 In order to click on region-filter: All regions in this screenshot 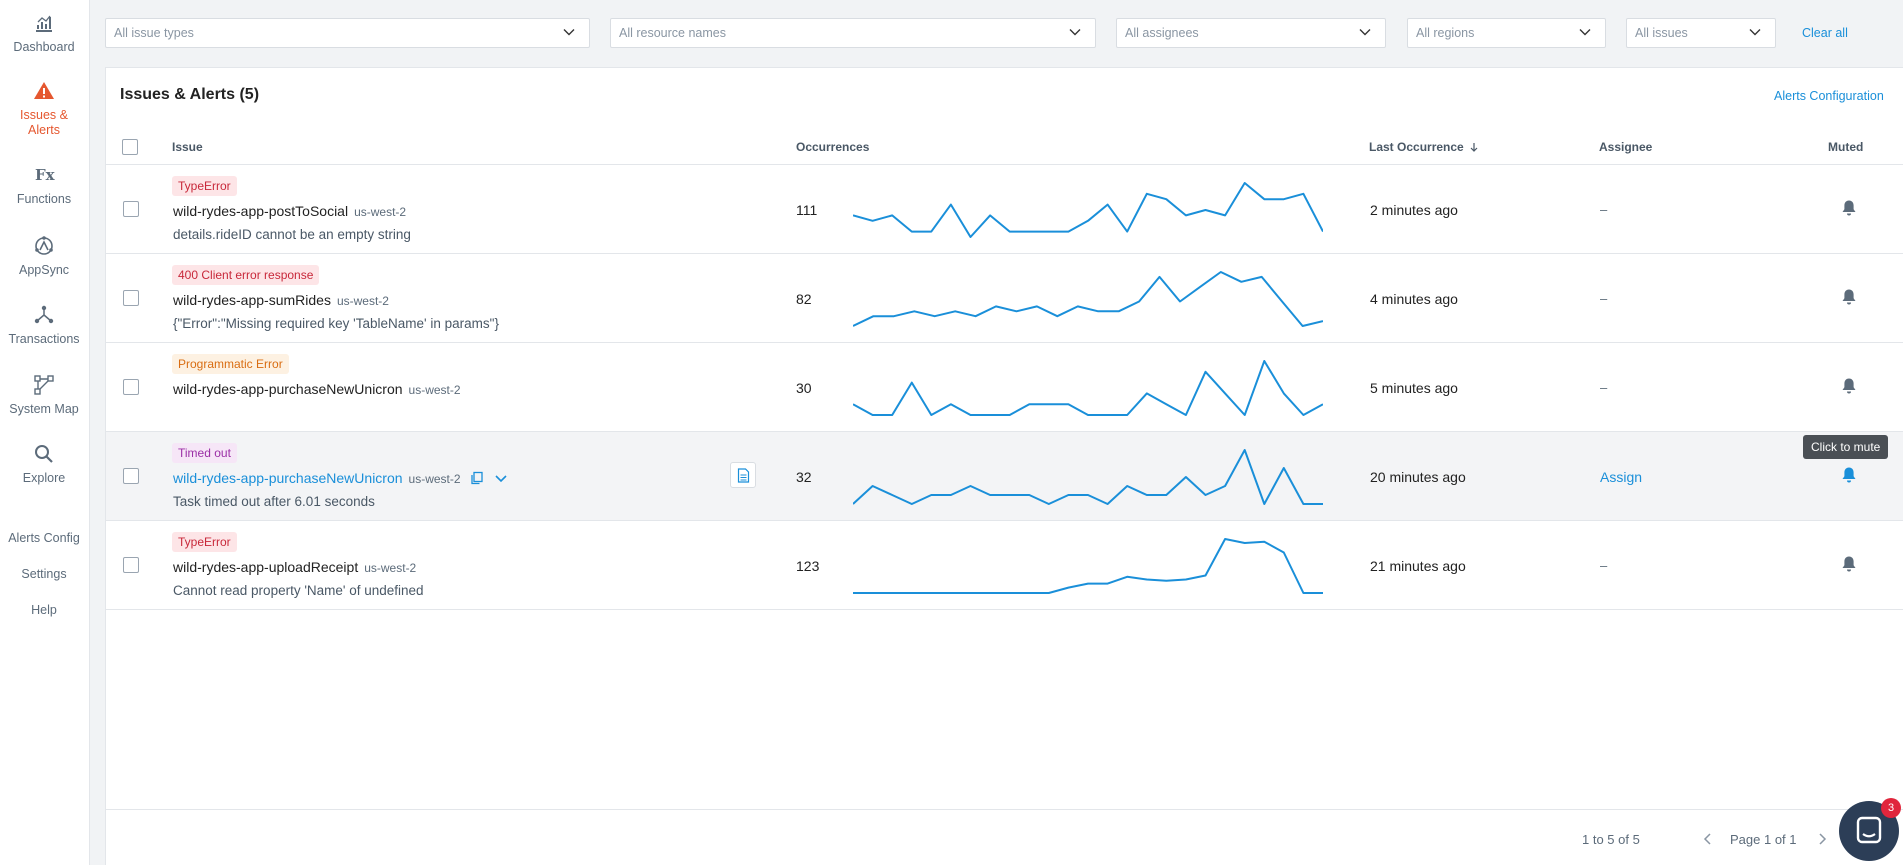, I will do `click(1506, 33)`.